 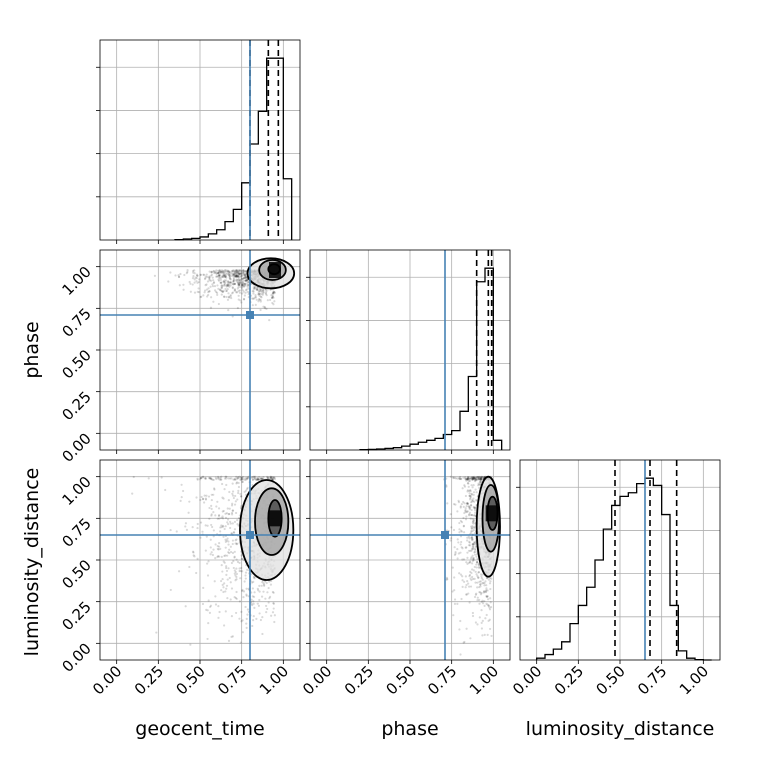 I want to click on xlabel-geocent-time: geocent_time, so click(x=199, y=729).